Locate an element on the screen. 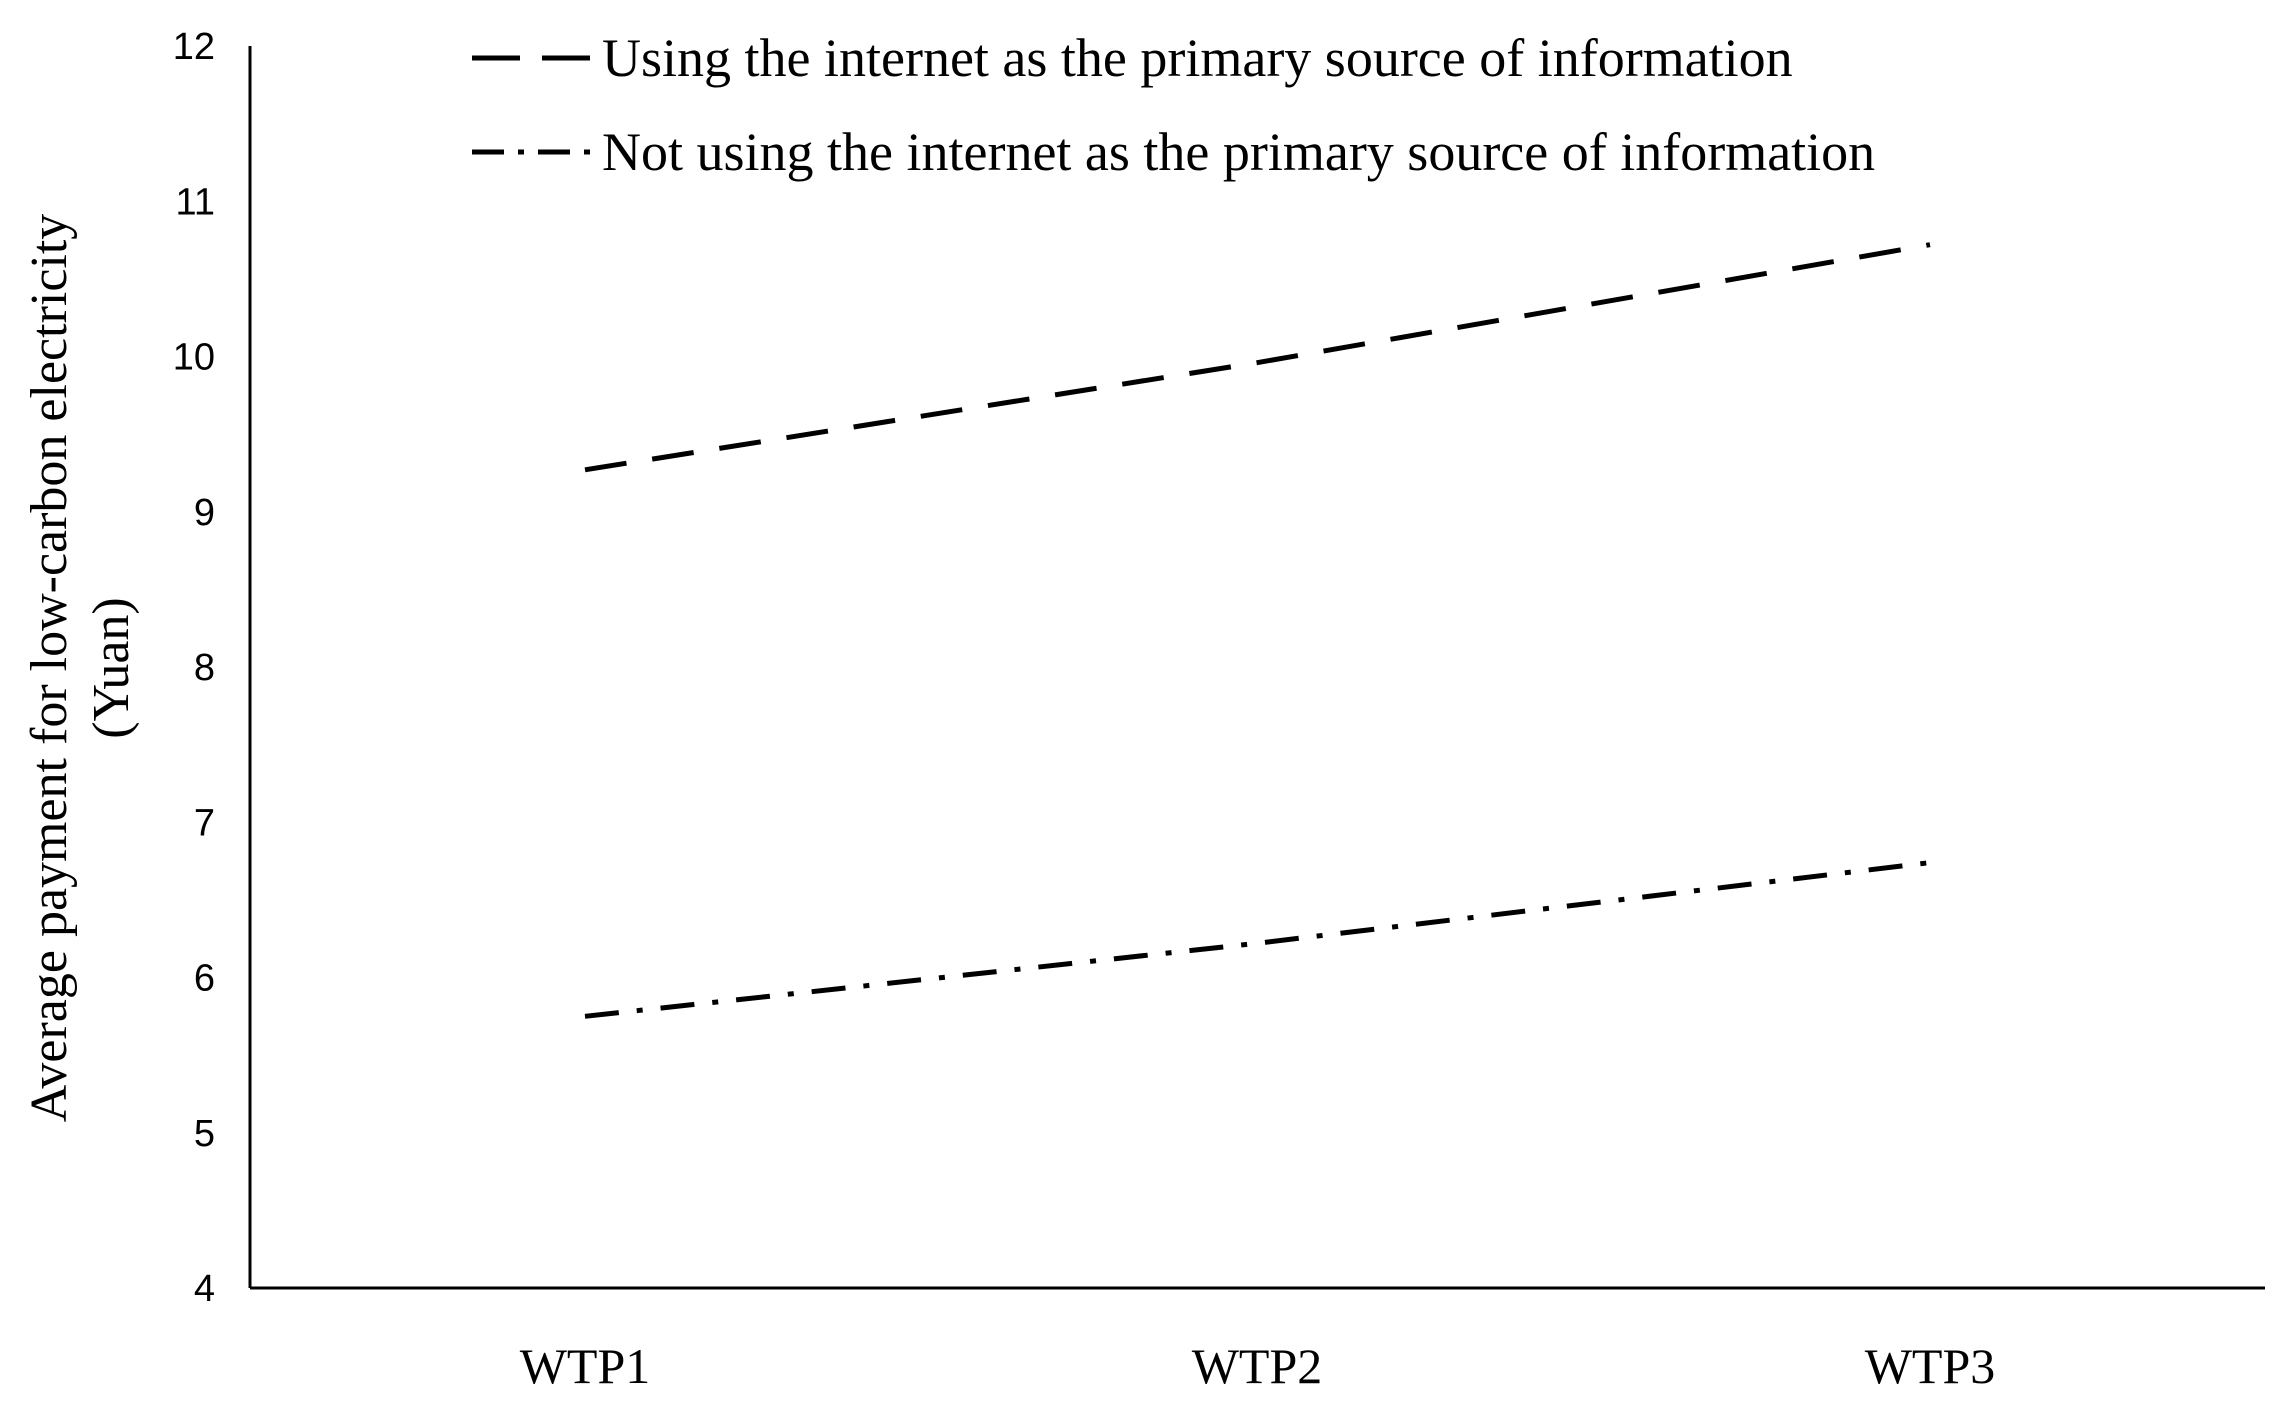 The width and height of the screenshot is (2281, 1410). y-tick-label: 7 is located at coordinates (204, 823).